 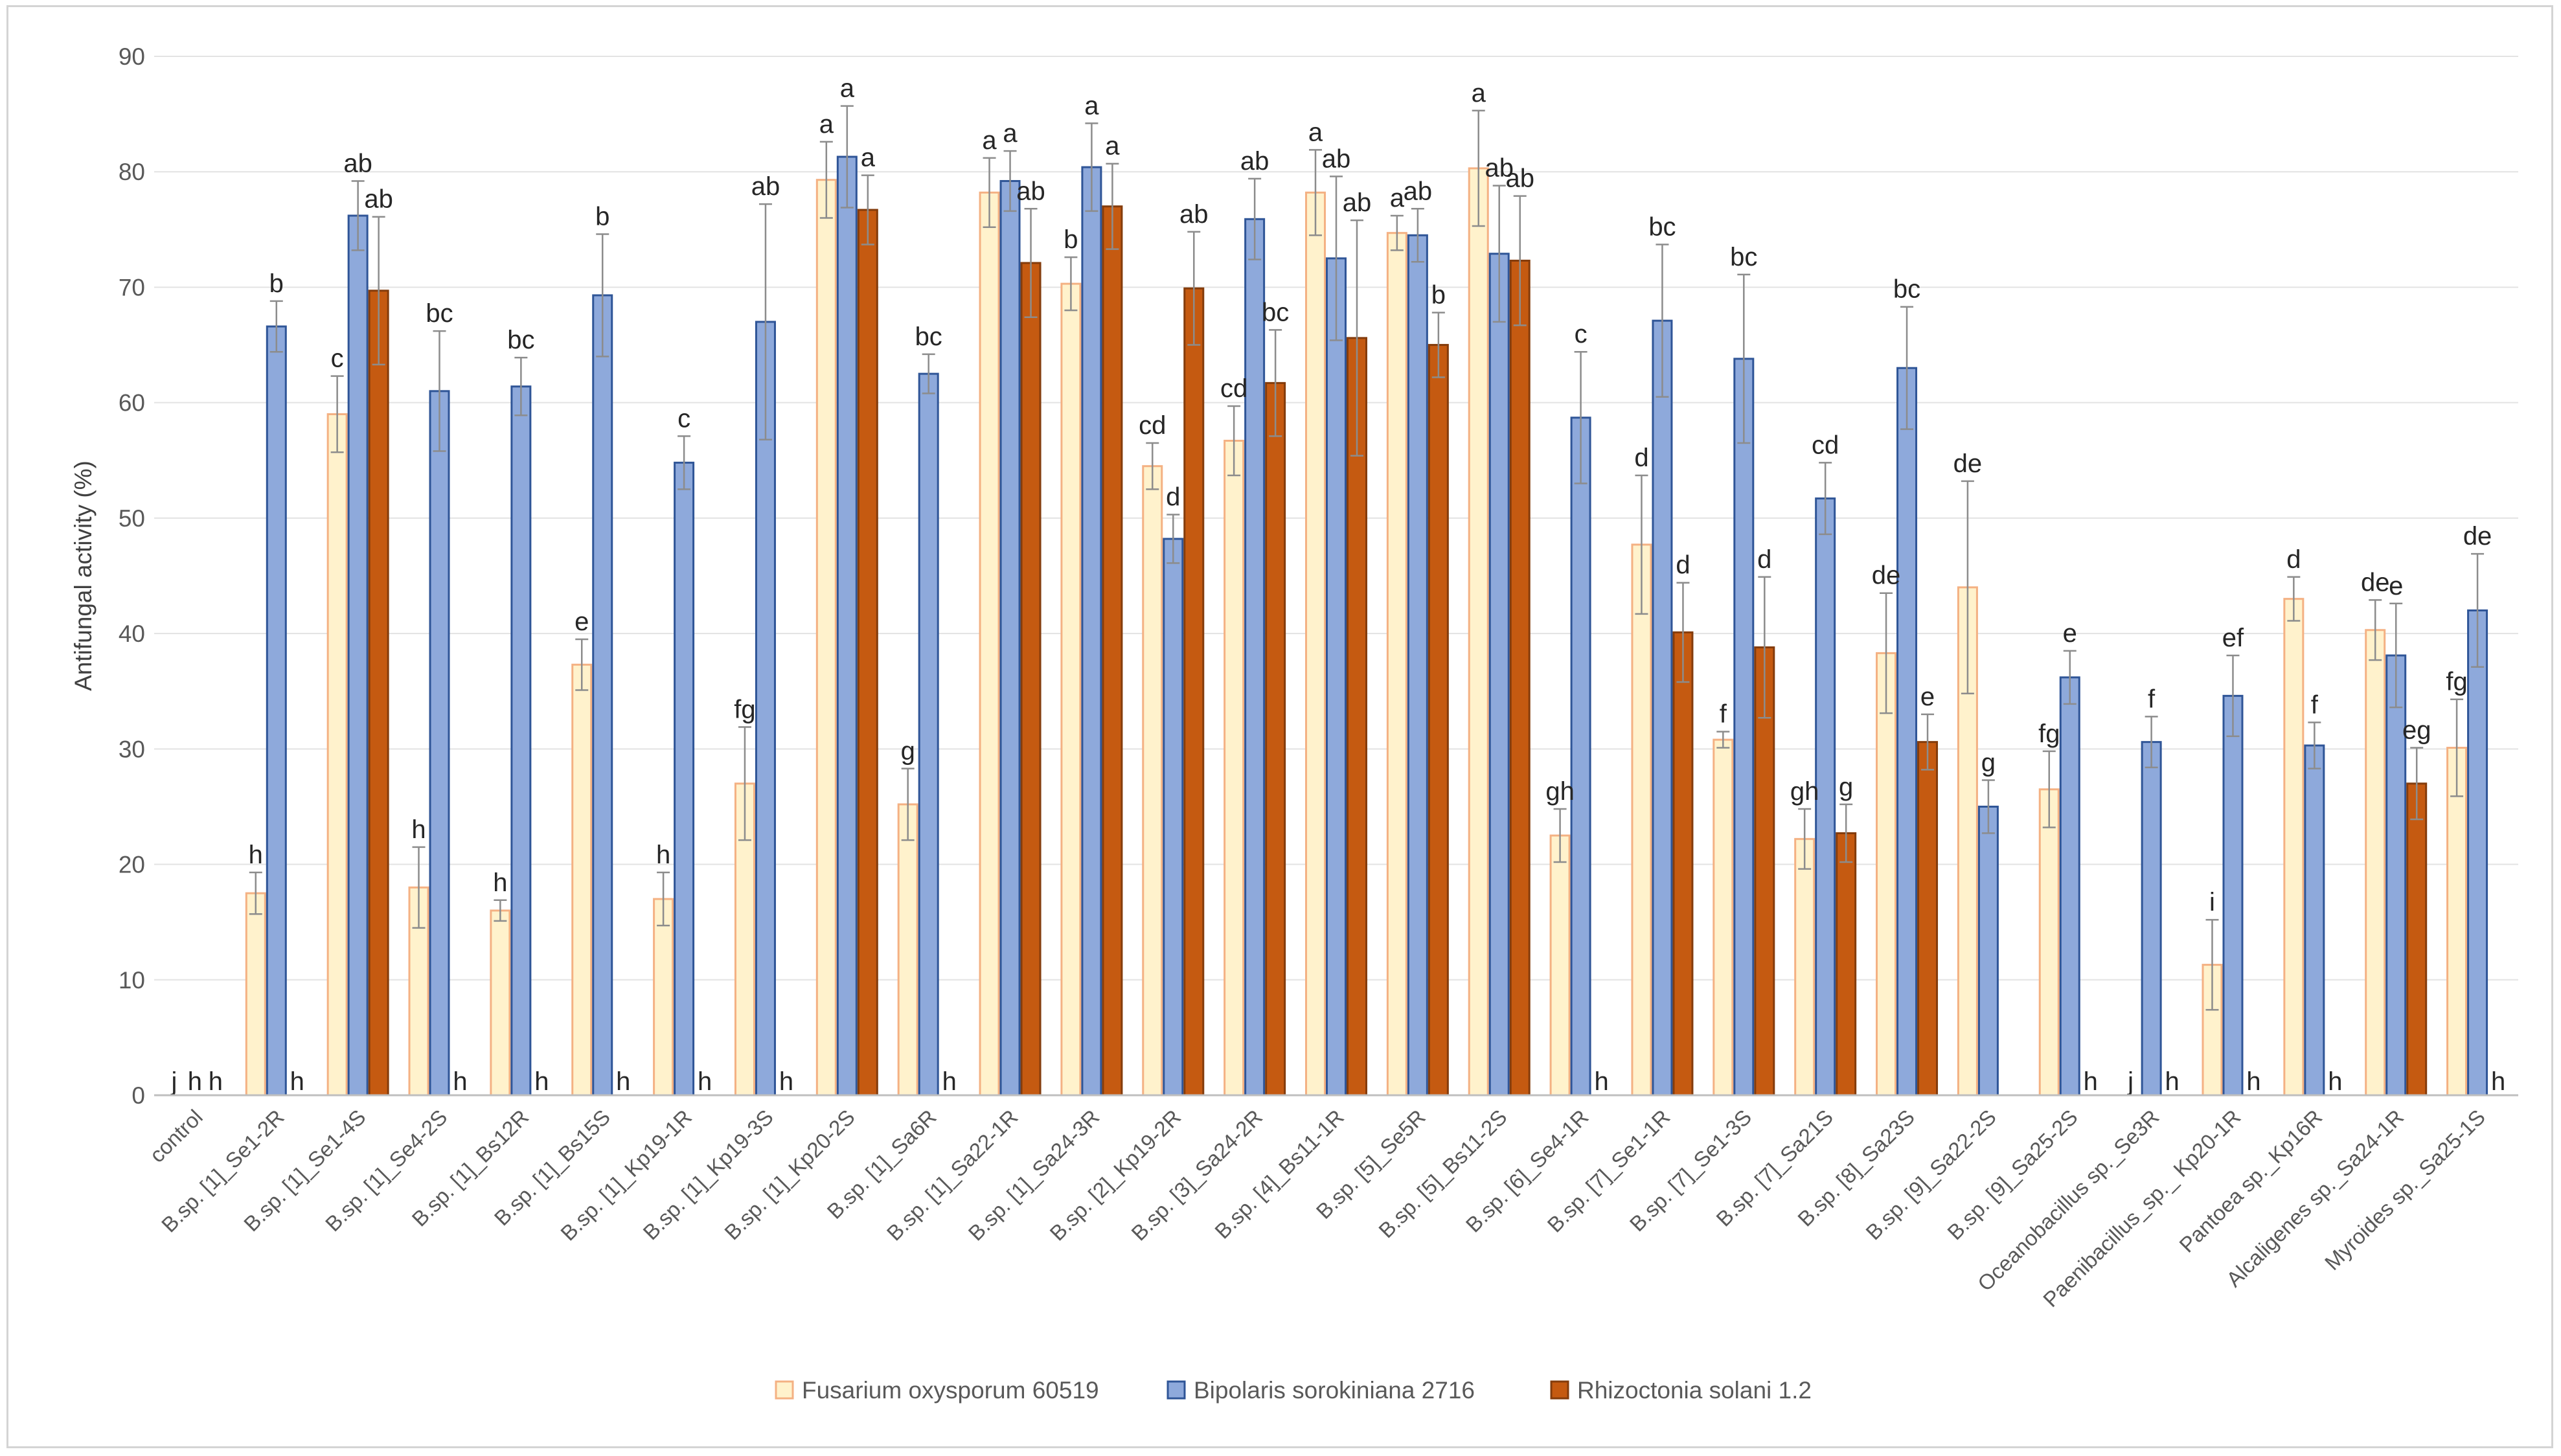 I want to click on y-tick-label: 90, so click(x=132, y=56).